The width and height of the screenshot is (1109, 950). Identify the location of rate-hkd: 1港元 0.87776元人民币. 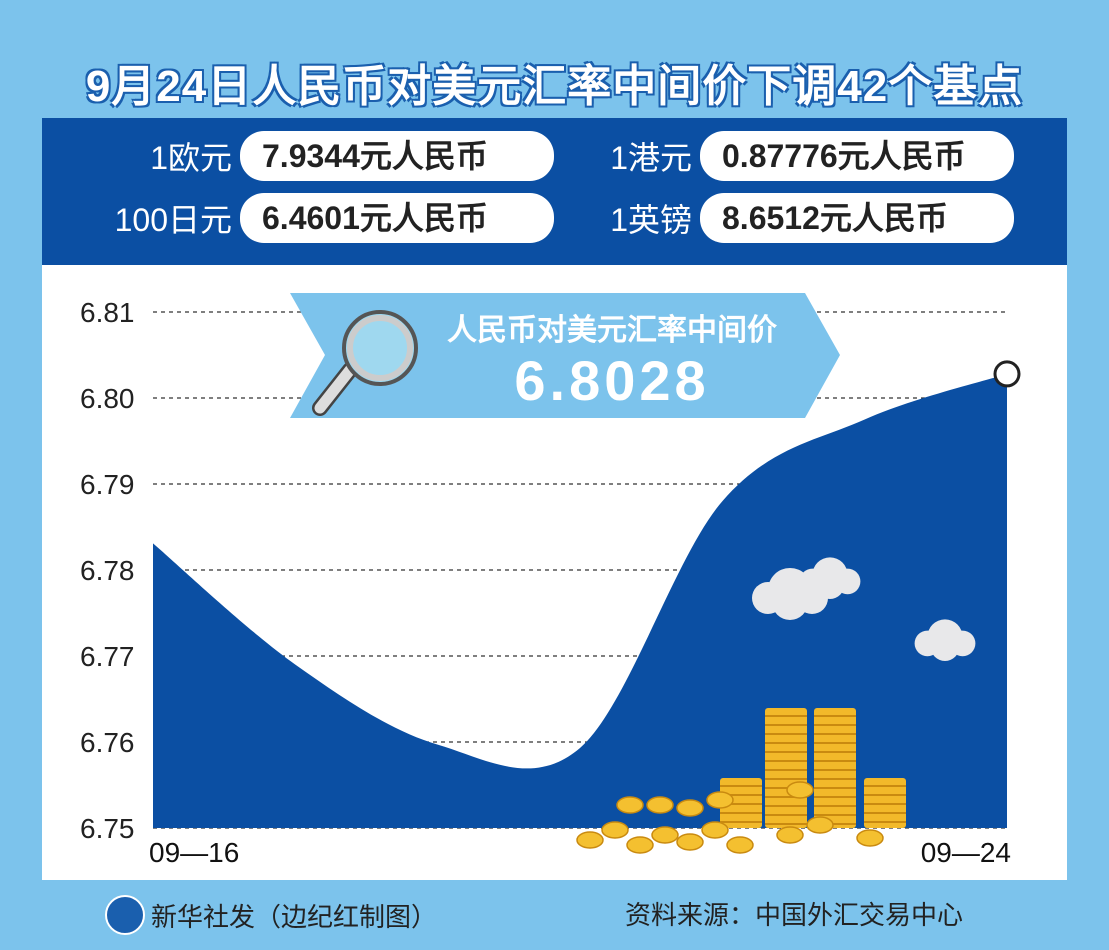
(758, 156).